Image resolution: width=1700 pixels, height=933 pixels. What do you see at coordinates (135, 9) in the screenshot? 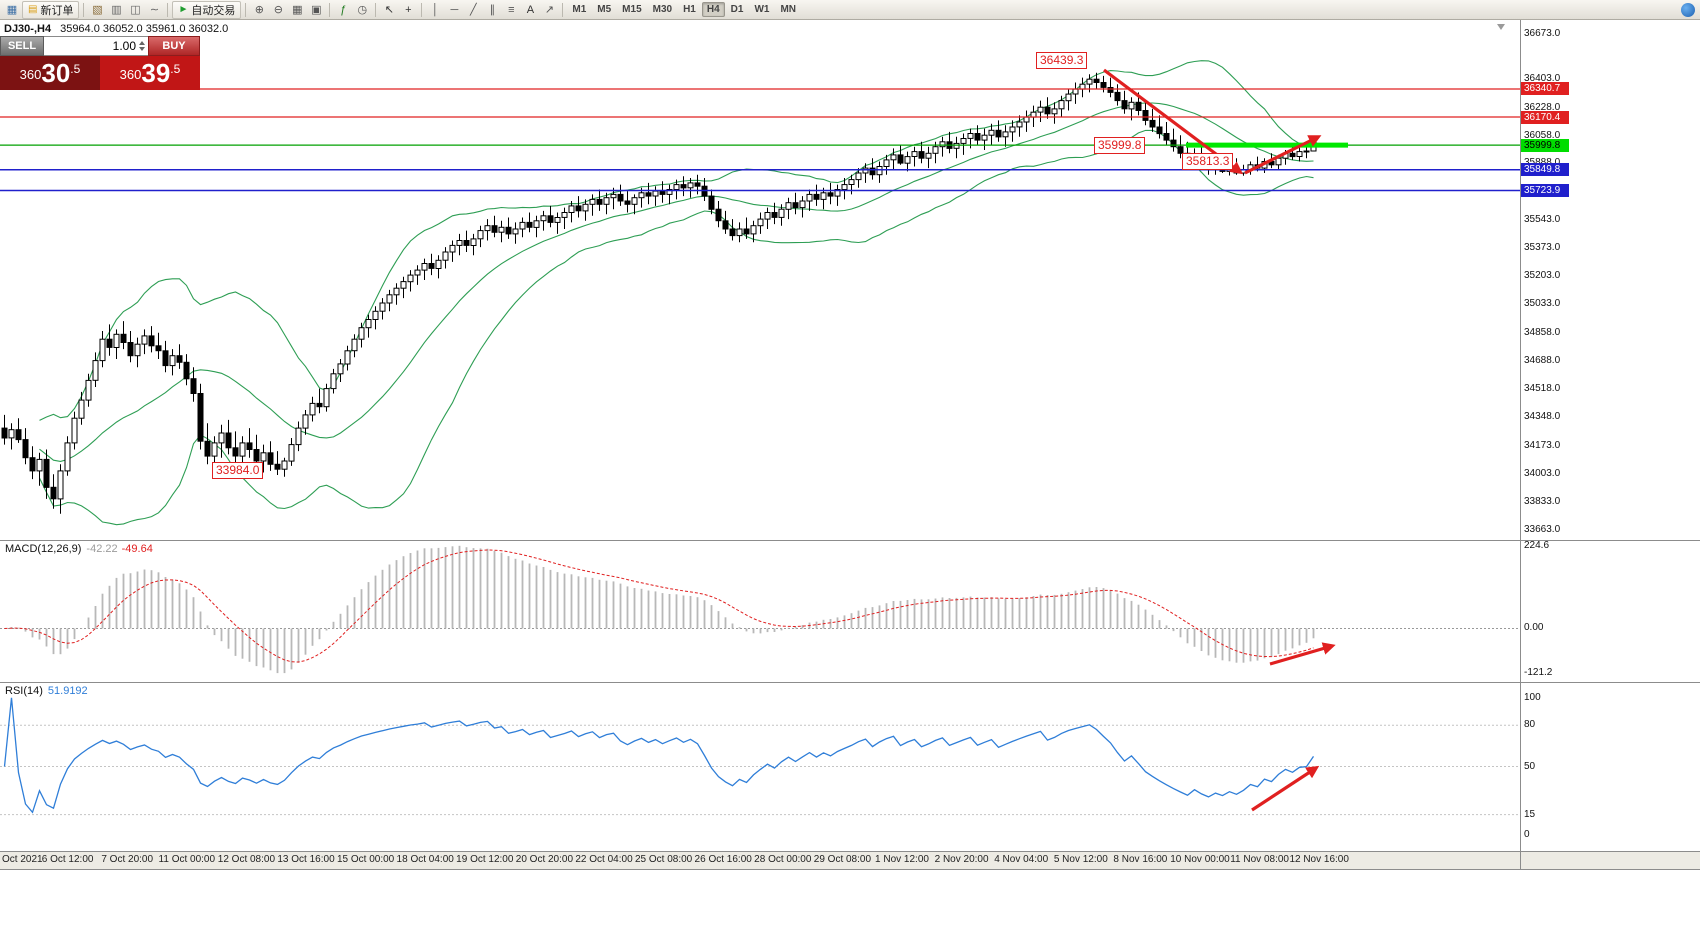
I see `candlestick-chart-icon: ◫` at bounding box center [135, 9].